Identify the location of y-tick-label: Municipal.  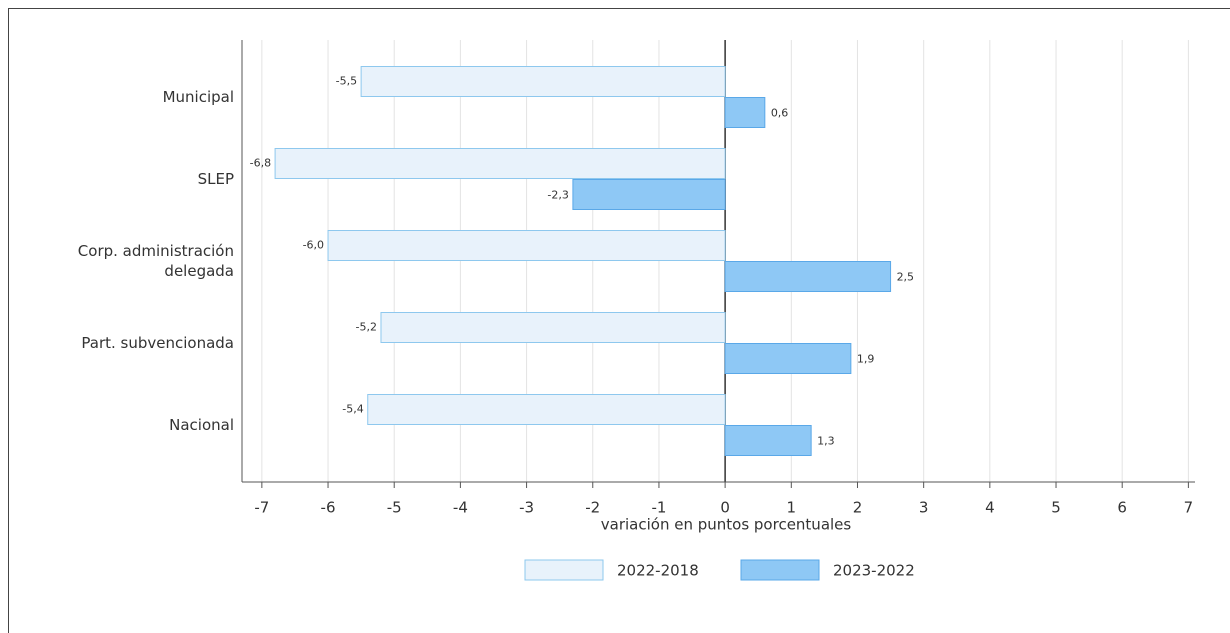
(198, 97).